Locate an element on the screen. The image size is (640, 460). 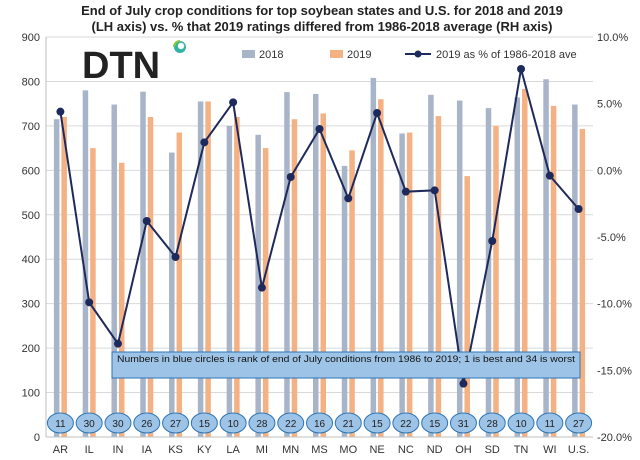
left-tick-label: 900 is located at coordinates (31, 38).